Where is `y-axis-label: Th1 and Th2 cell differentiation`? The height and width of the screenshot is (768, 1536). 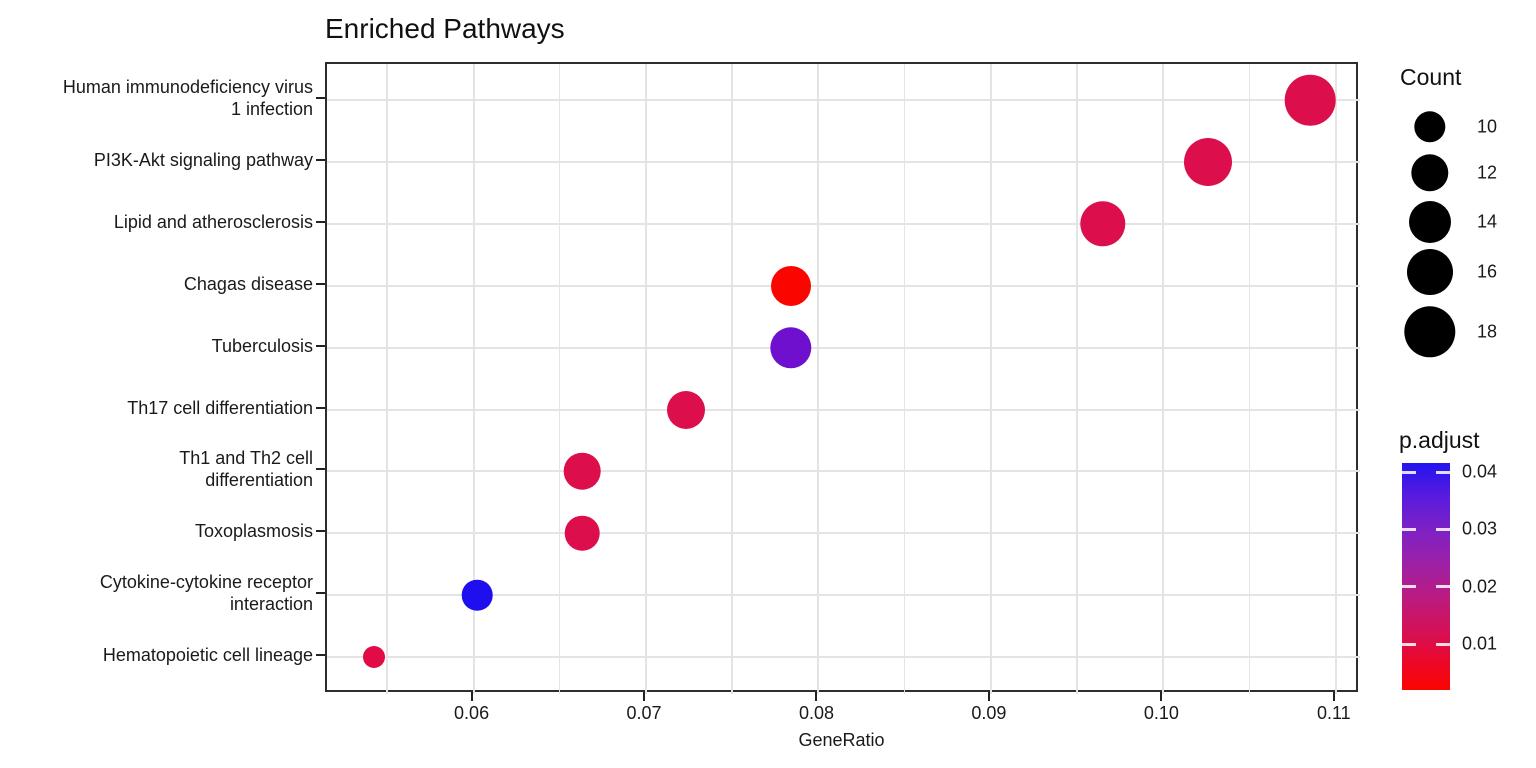 y-axis-label: Th1 and Th2 cell differentiation is located at coordinates (246, 469).